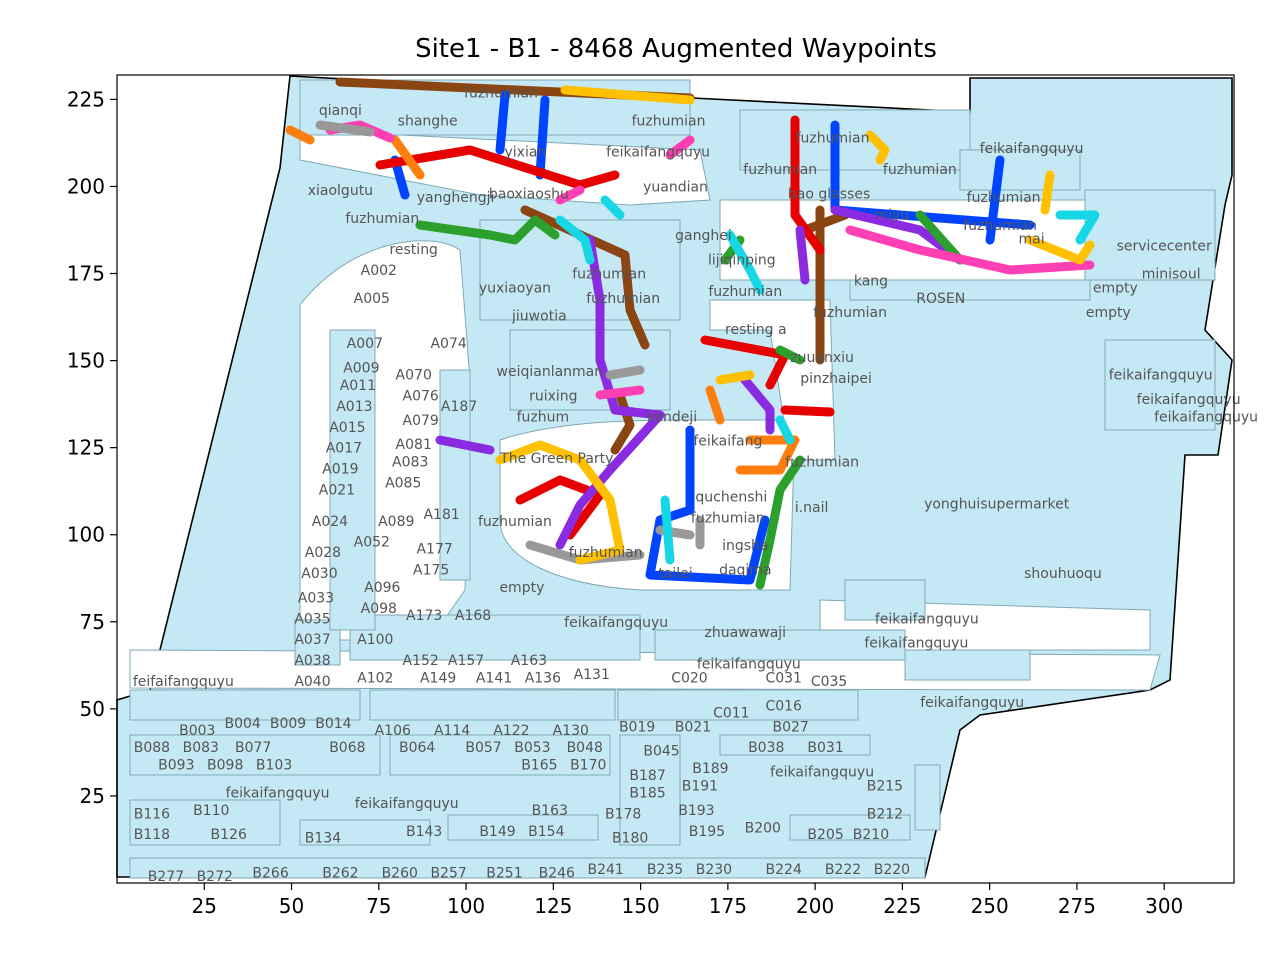  Describe the element at coordinates (92, 622) in the screenshot. I see `y-tick-label: 75` at that location.